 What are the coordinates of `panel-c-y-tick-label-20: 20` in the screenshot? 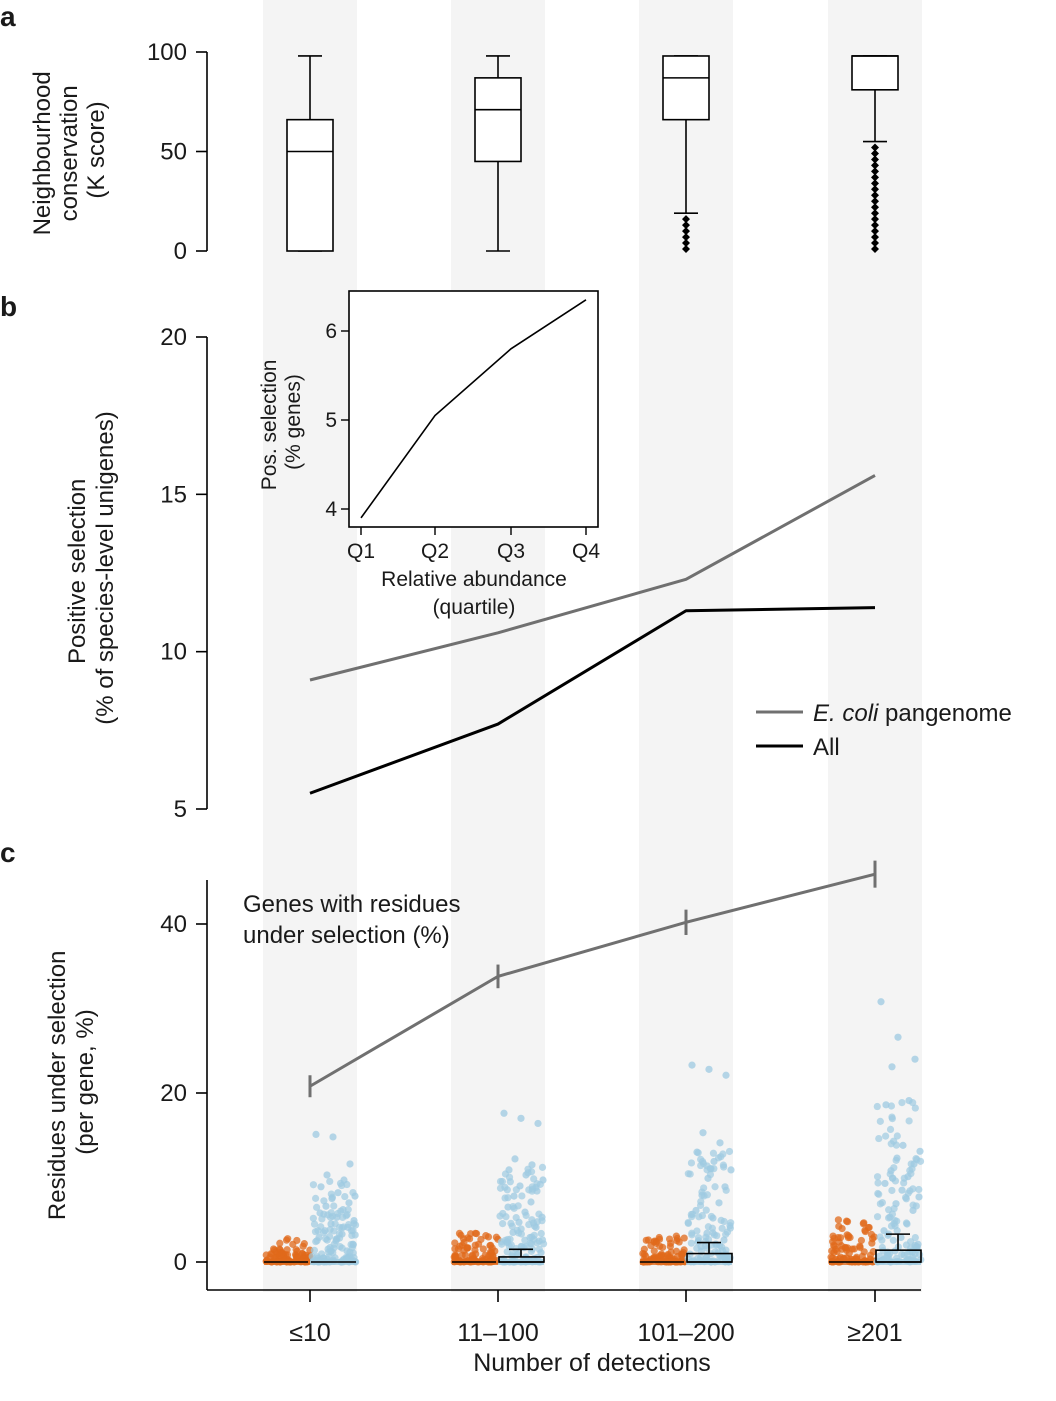 It's located at (173, 1093).